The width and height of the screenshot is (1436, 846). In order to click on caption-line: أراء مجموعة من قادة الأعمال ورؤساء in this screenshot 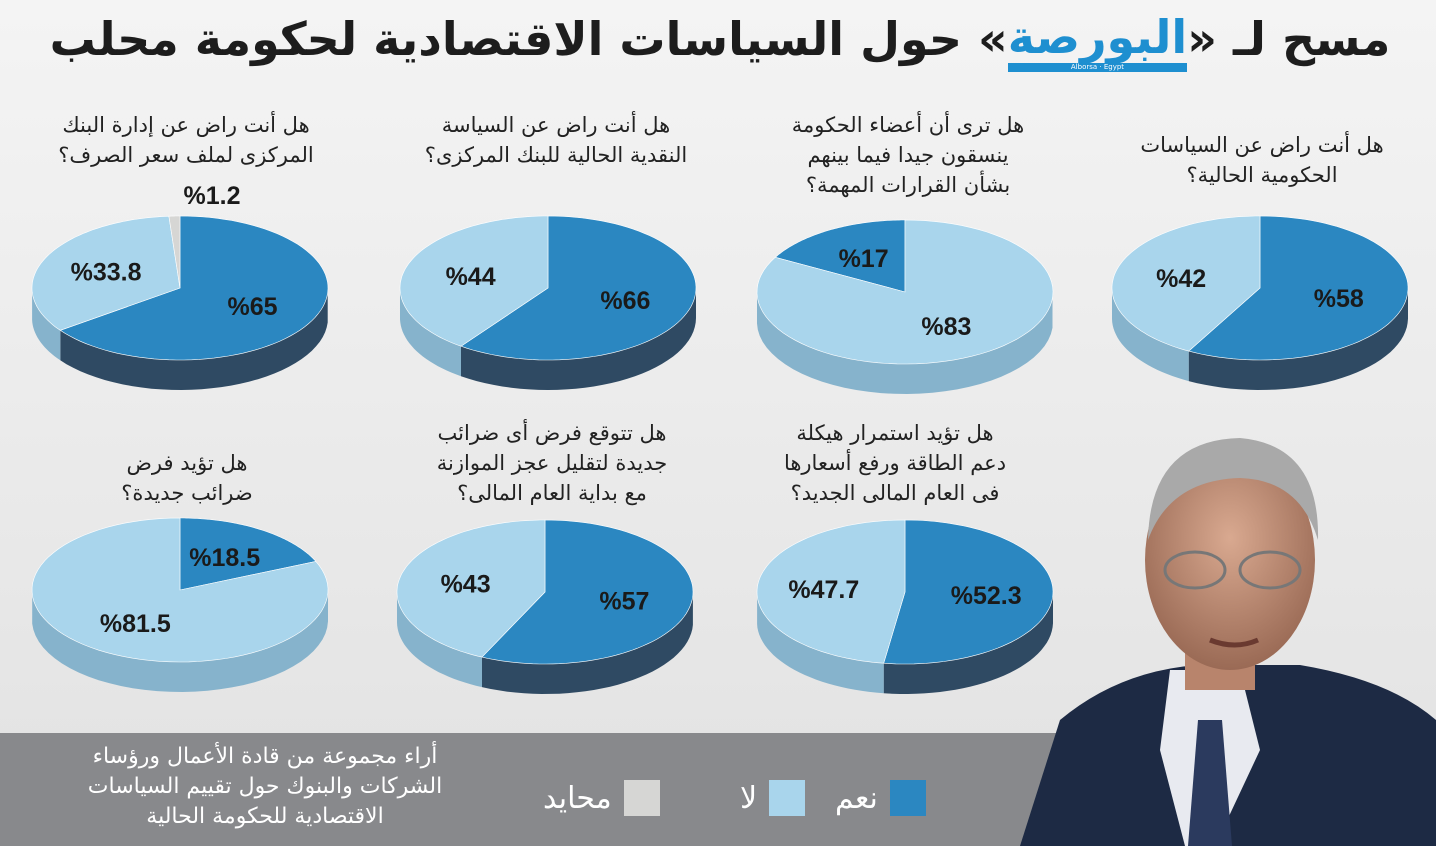, I will do `click(265, 756)`.